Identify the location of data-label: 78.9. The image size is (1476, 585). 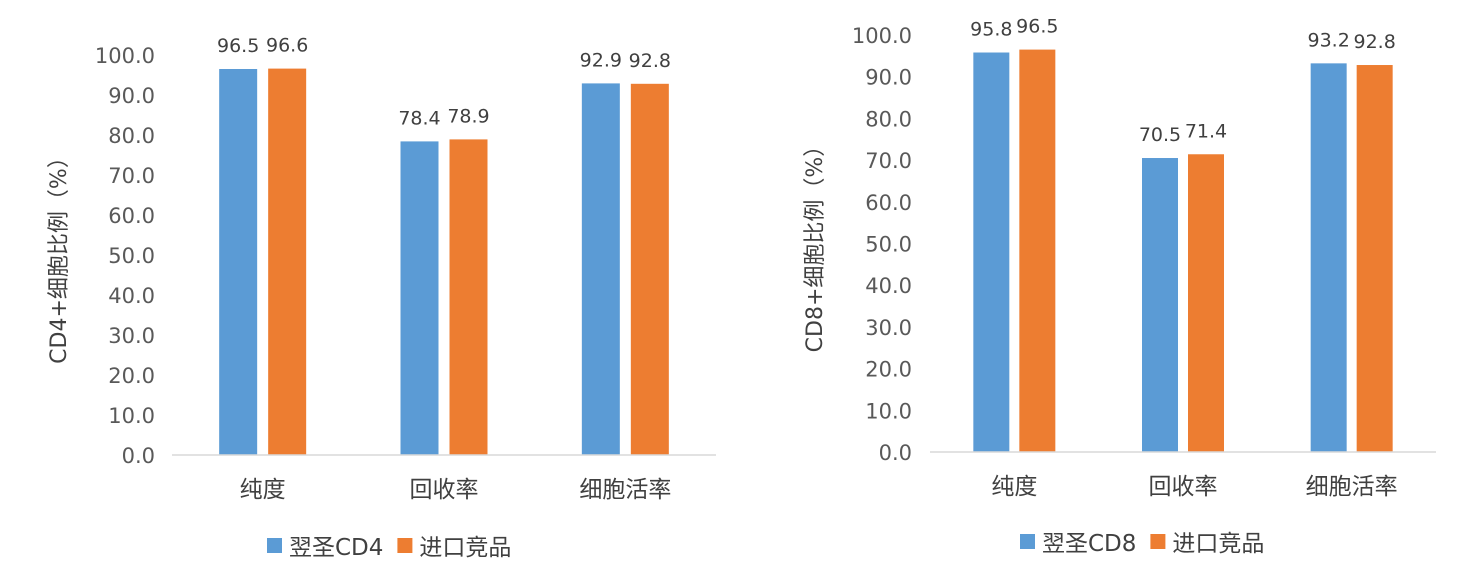
(468, 116).